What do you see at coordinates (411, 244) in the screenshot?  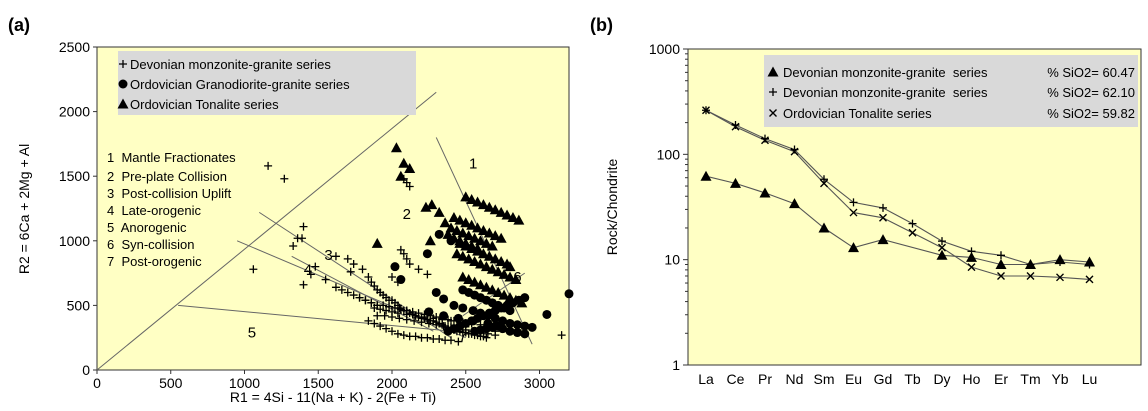 I see `panel-a-data-points` at bounding box center [411, 244].